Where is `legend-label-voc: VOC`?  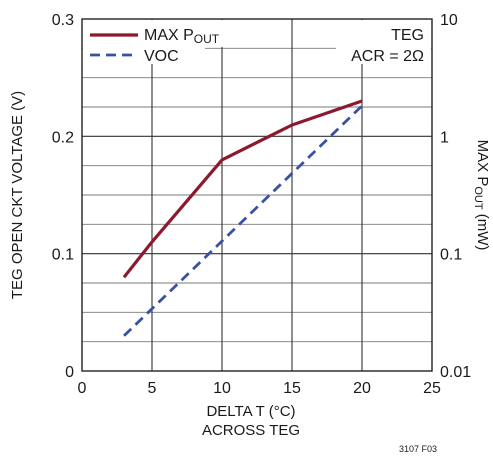 legend-label-voc: VOC is located at coordinates (161, 56).